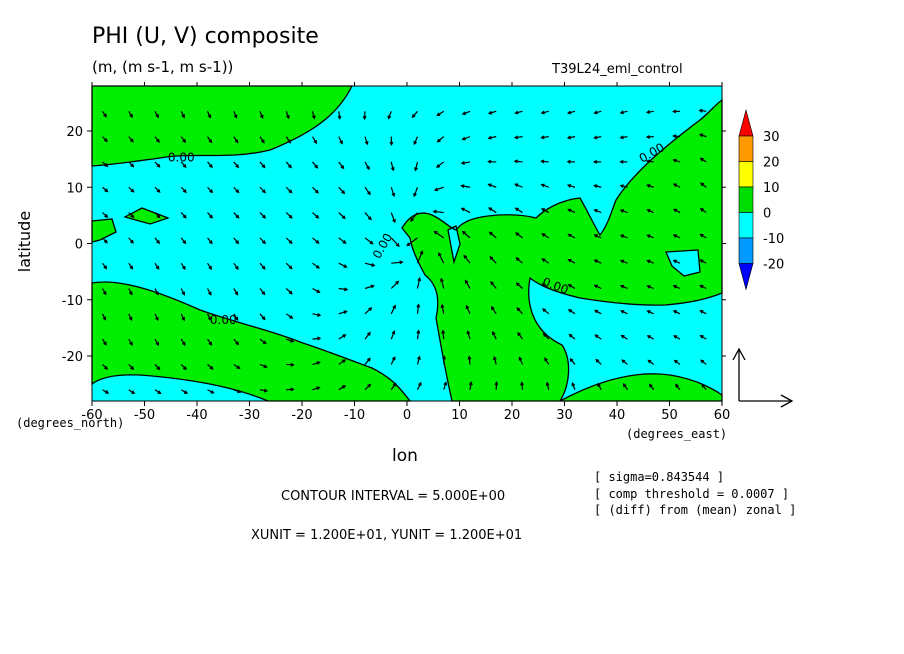 The width and height of the screenshot is (904, 654). I want to click on colorbar-label: -10, so click(773, 239).